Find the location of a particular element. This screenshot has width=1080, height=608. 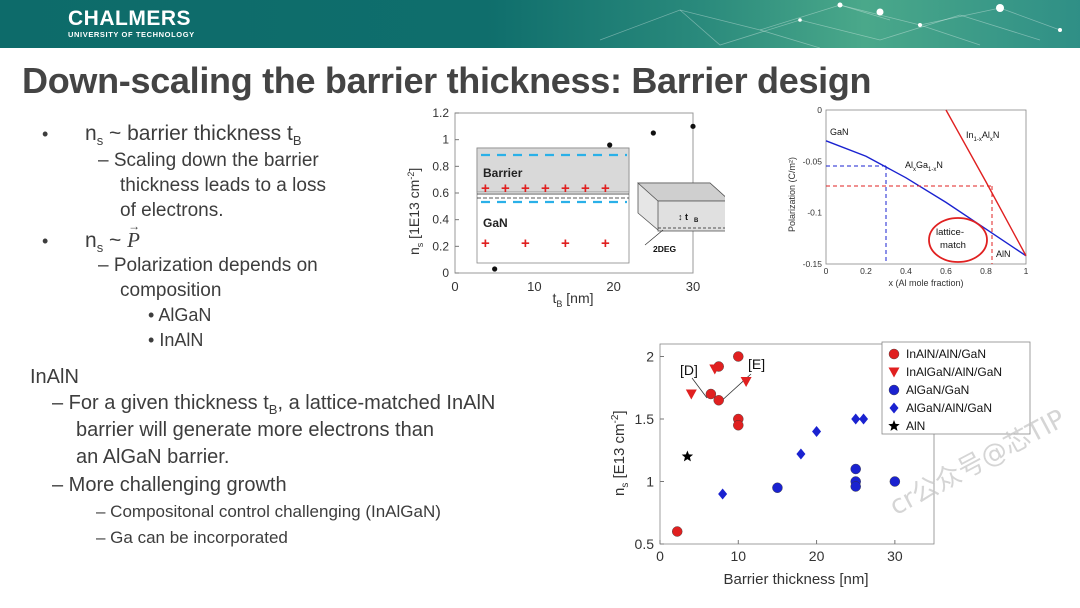

tb-sub: B is located at coordinates (696, 221).